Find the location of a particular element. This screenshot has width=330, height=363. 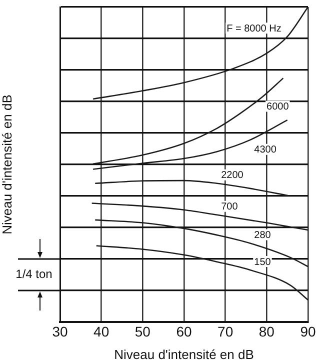

x-tick-label: 30 is located at coordinates (60, 331).